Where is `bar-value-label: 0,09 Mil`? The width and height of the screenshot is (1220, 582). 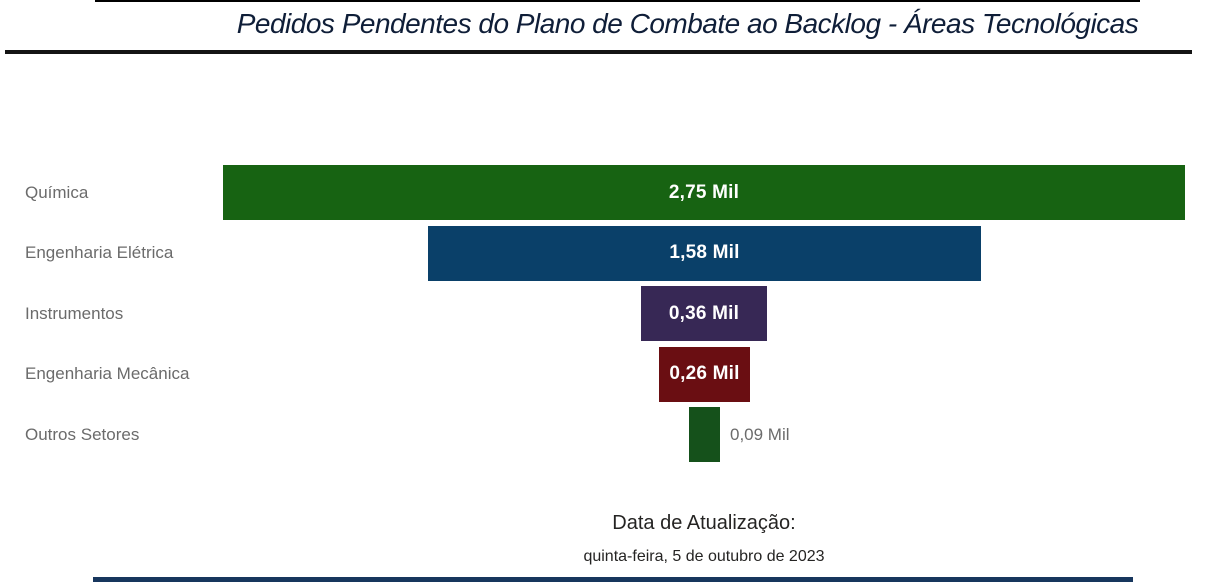 bar-value-label: 0,09 Mil is located at coordinates (760, 434).